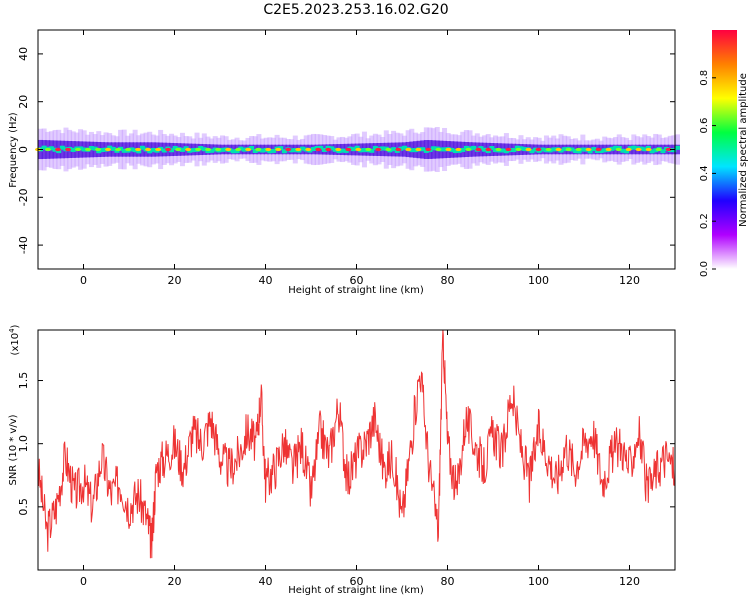 This screenshot has height=600, width=750. Describe the element at coordinates (743, 150) in the screenshot. I see `colorbar-label: Normalized spectral amplitude` at that location.